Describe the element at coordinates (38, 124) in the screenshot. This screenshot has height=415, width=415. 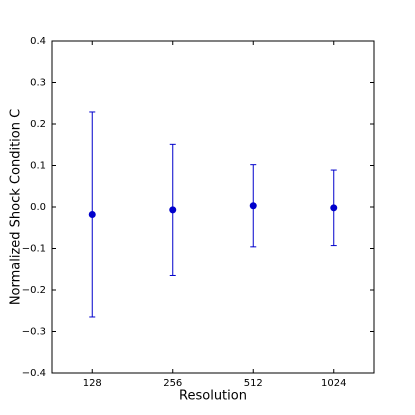
I see `y-tick-label: 0.2` at that location.